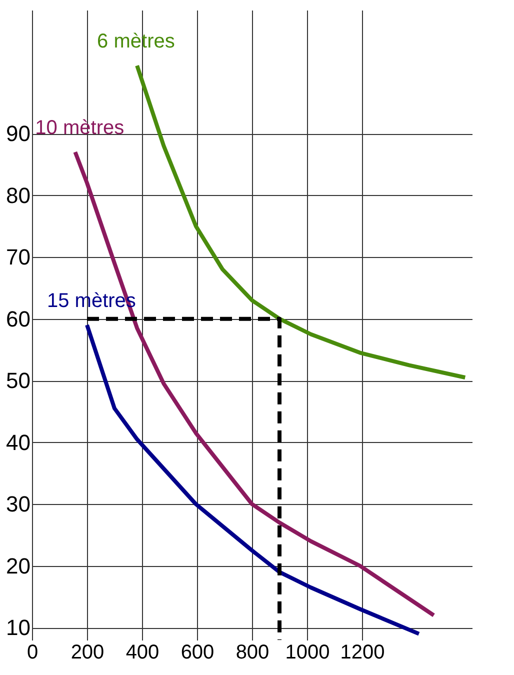 The image size is (514, 675). What do you see at coordinates (18, 257) in the screenshot?
I see `y-tick-label: 70` at bounding box center [18, 257].